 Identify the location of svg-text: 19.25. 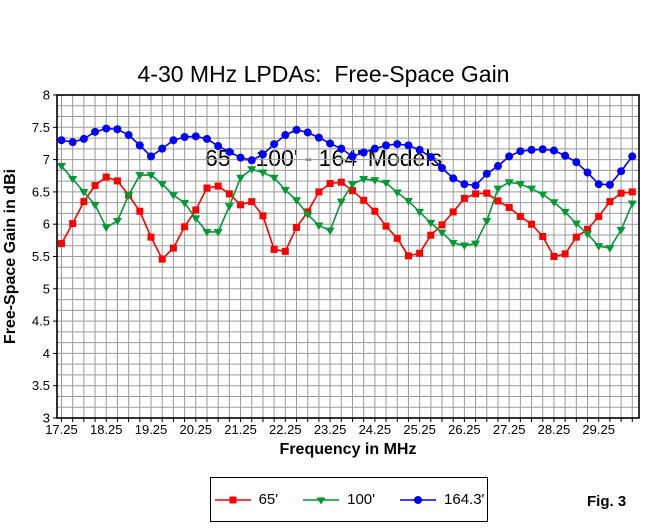
(151, 429).